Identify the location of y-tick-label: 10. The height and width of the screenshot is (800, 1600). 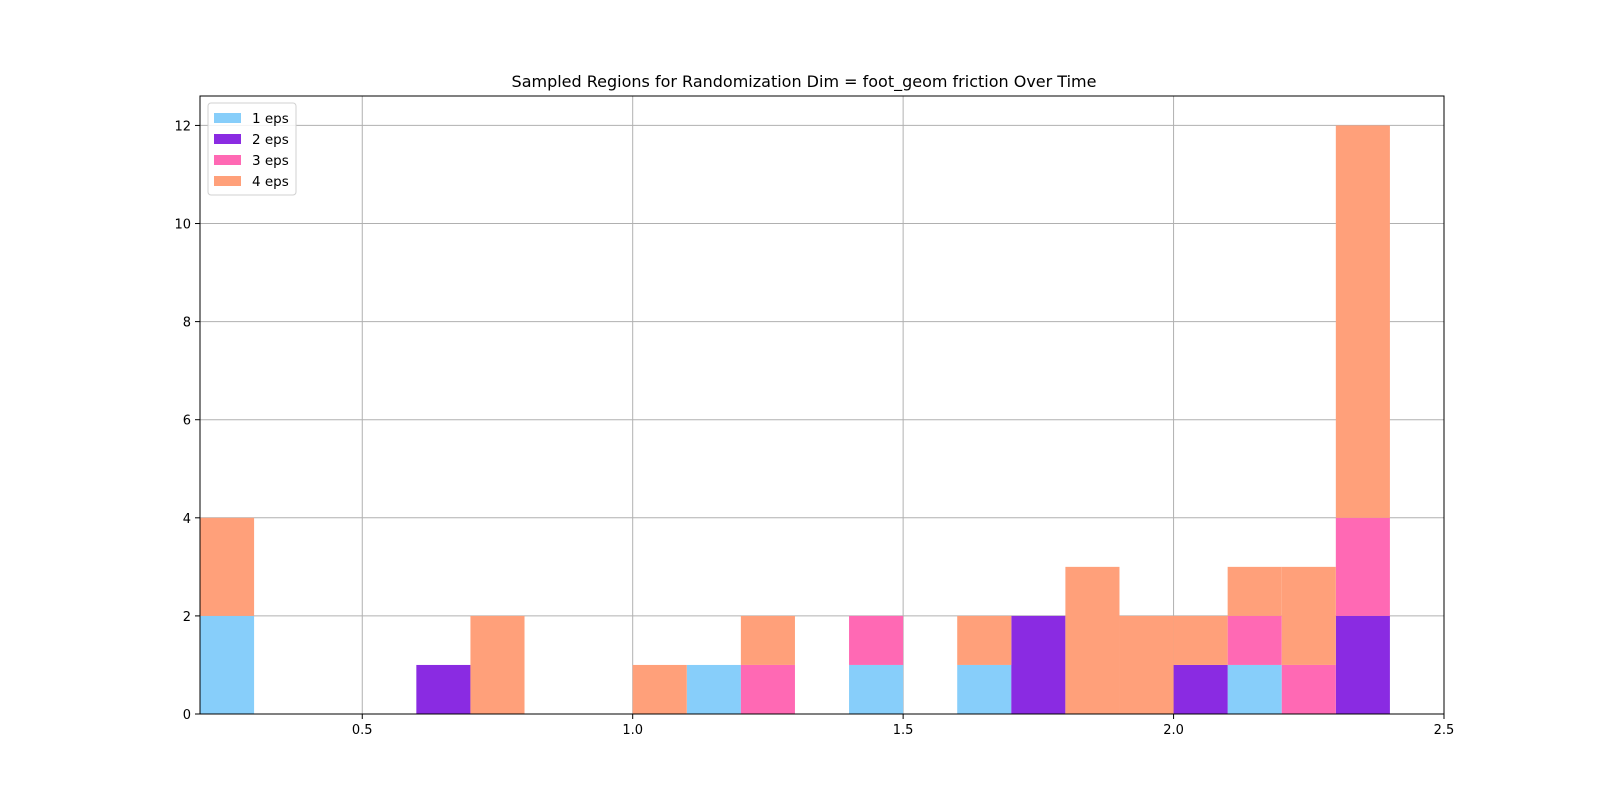
(182, 225).